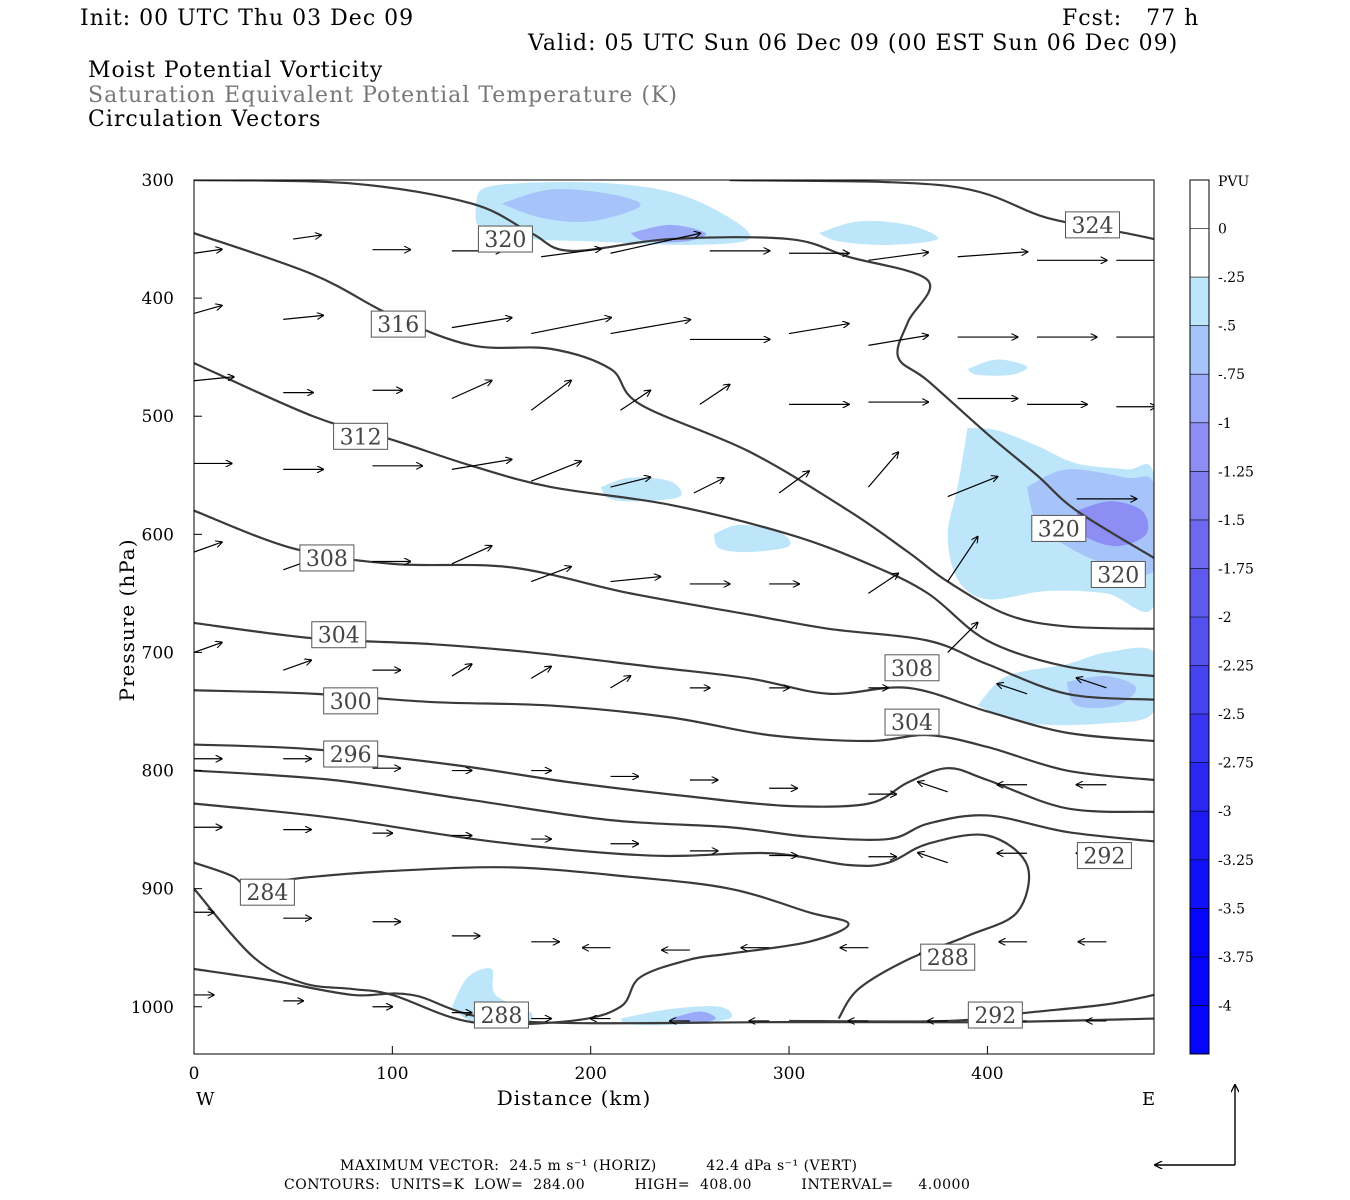 The height and width of the screenshot is (1200, 1350). Describe the element at coordinates (1195, 1125) in the screenshot. I see `reference-vector` at that location.